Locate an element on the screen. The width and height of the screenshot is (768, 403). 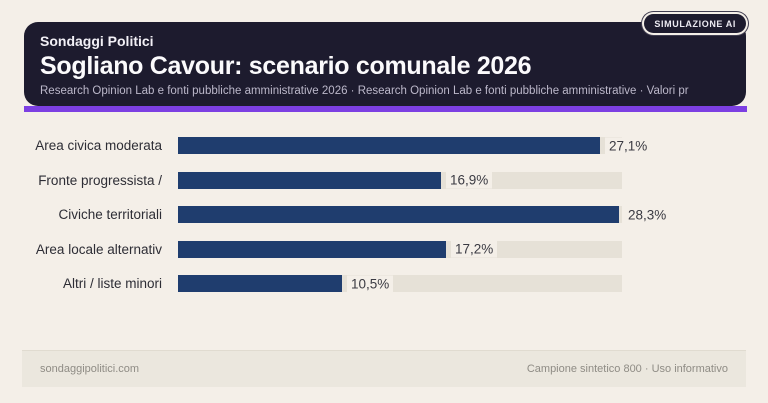
site-kicker: Sondaggi Politici is located at coordinates (97, 41).